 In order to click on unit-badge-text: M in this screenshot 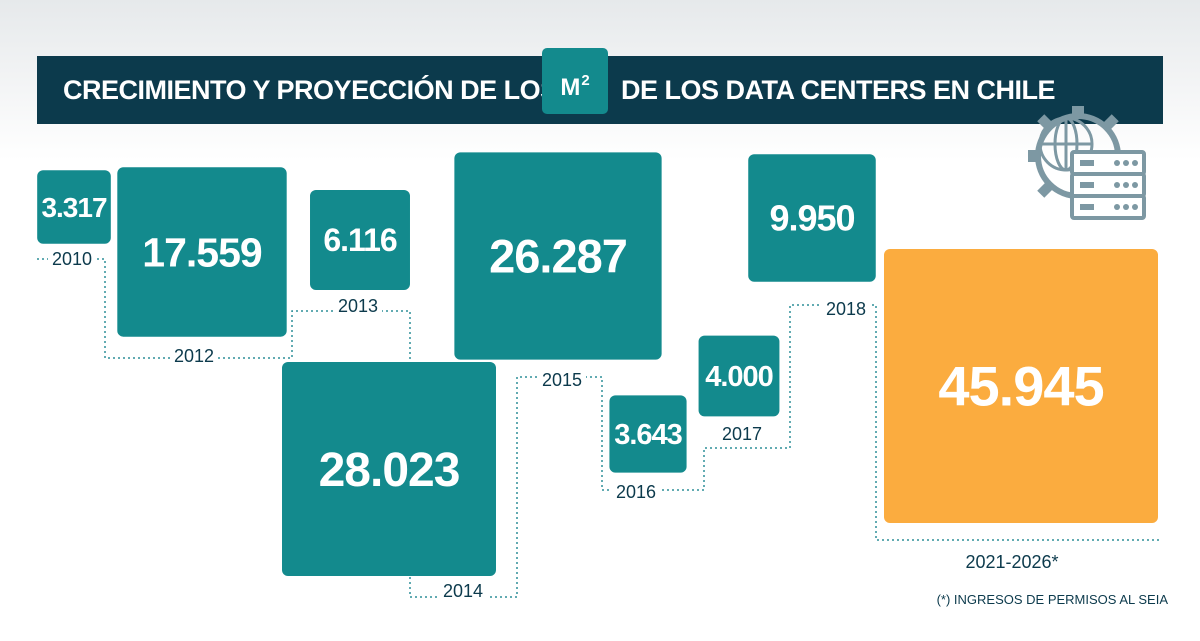, I will do `click(570, 87)`.